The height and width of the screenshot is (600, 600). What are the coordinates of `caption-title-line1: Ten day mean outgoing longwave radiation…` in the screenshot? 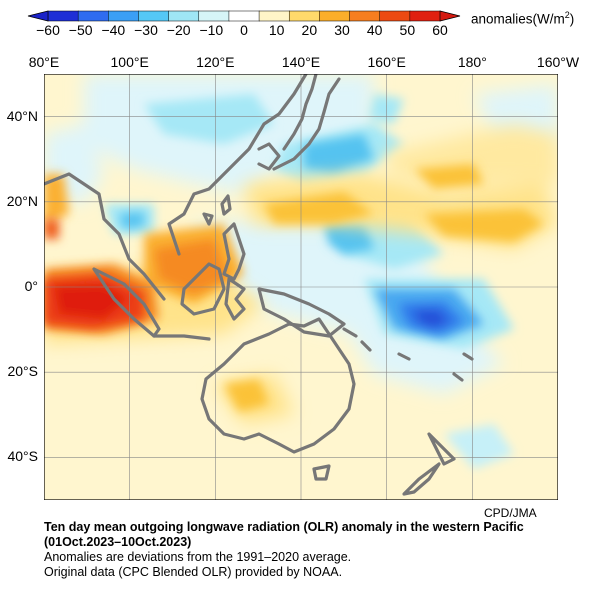 It's located at (284, 527).